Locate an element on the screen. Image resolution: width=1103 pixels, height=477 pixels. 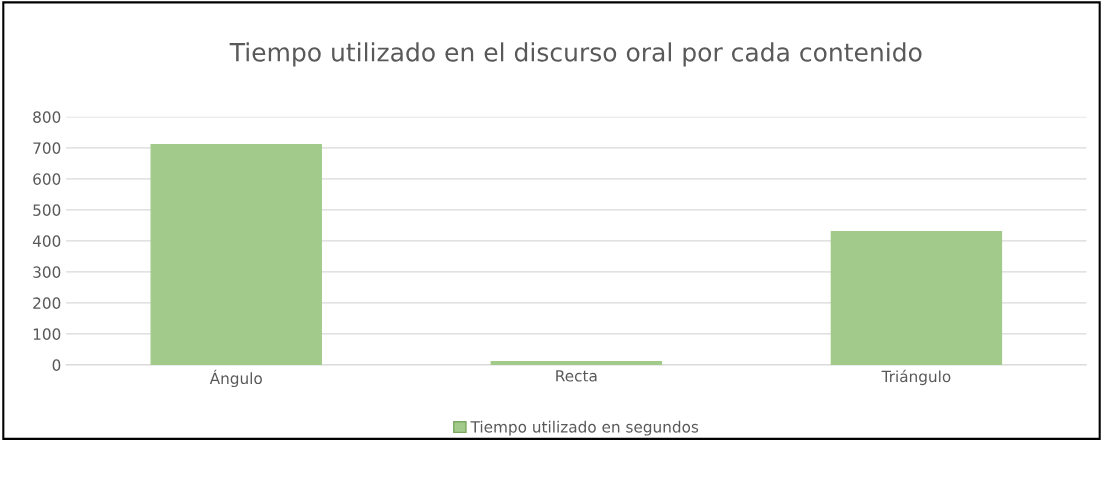
y-tick-label: 800 is located at coordinates (47, 117).